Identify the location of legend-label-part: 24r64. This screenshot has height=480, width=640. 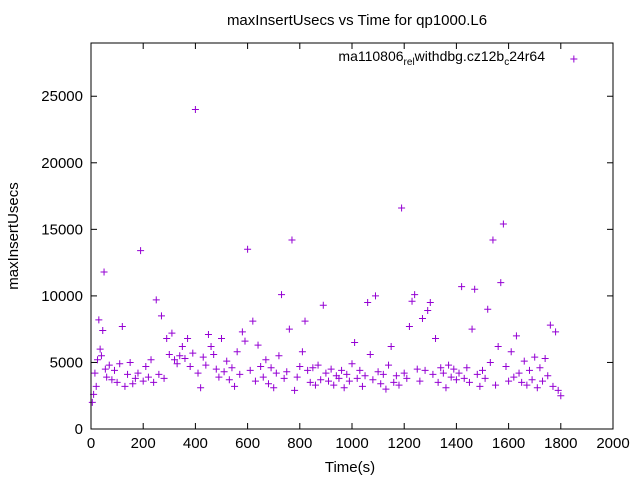
(527, 56).